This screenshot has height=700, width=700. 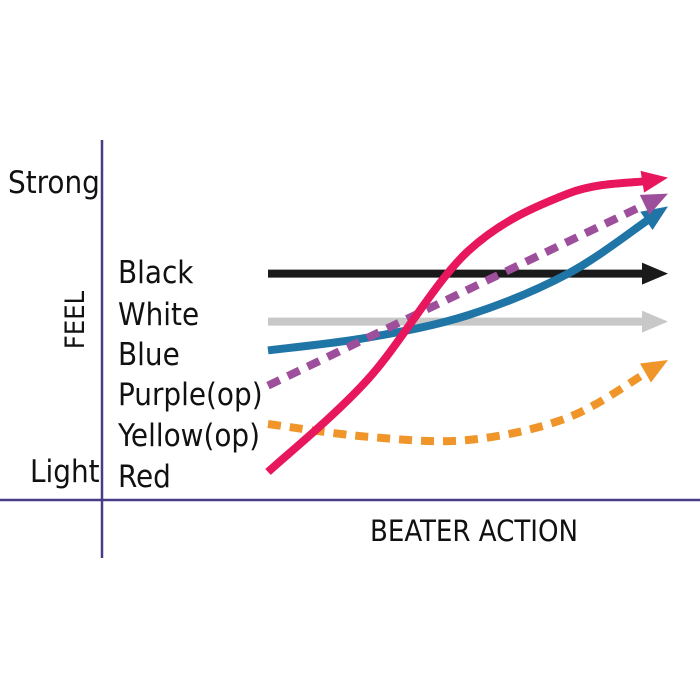 What do you see at coordinates (158, 315) in the screenshot?
I see `legend-label-white: White` at bounding box center [158, 315].